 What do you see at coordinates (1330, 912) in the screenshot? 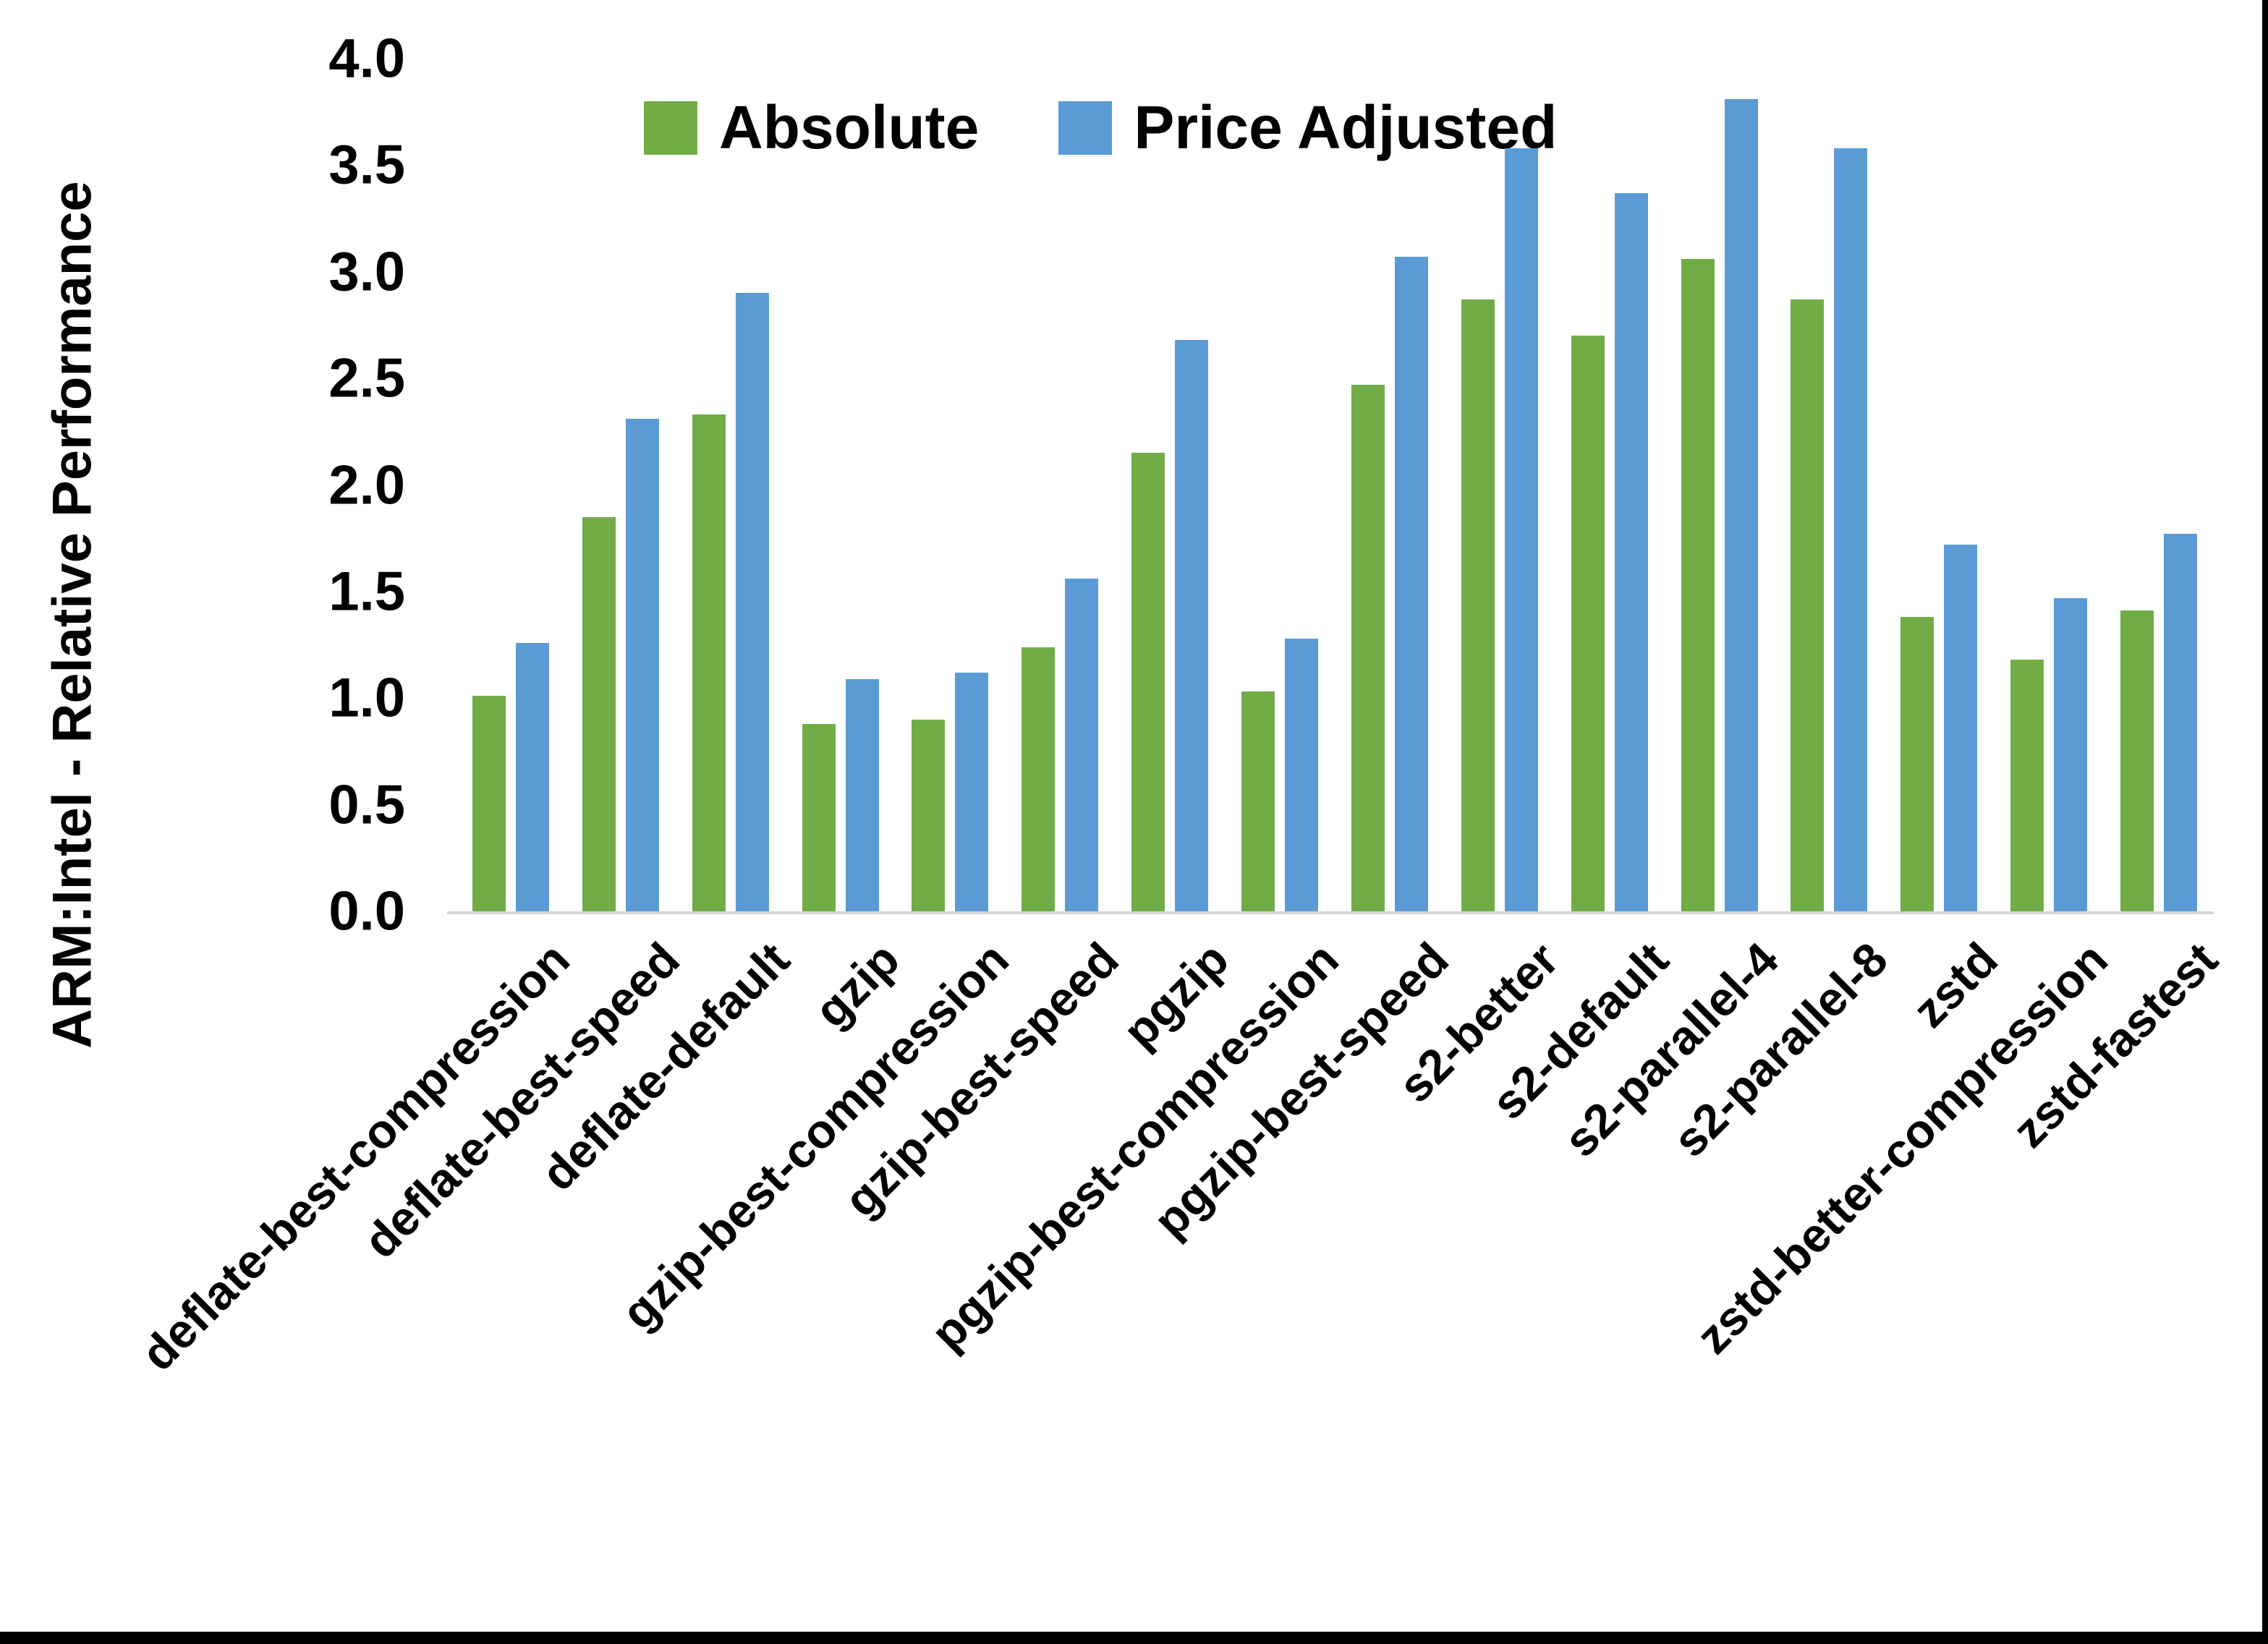
I see `x-axis-line` at bounding box center [1330, 912].